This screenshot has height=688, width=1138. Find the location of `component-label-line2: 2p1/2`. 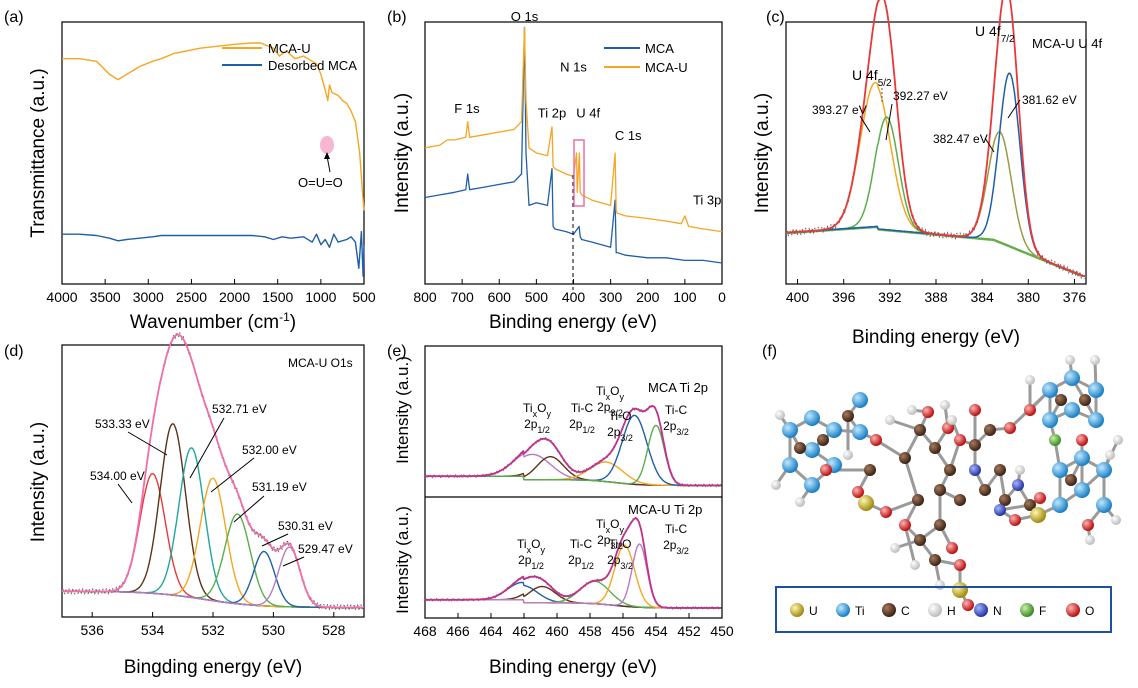

component-label-line2: 2p1/2 is located at coordinates (531, 562).